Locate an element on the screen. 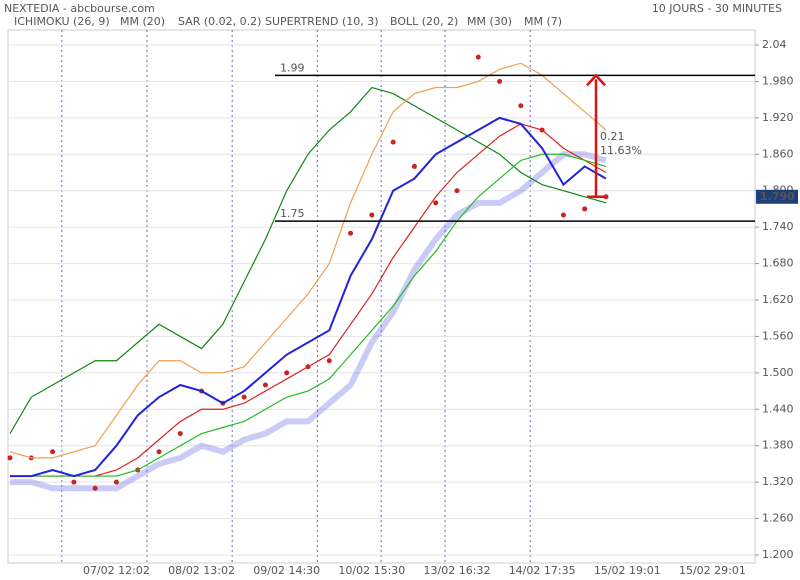 The image size is (800, 580). legend-entry: MM (20) is located at coordinates (142, 21).